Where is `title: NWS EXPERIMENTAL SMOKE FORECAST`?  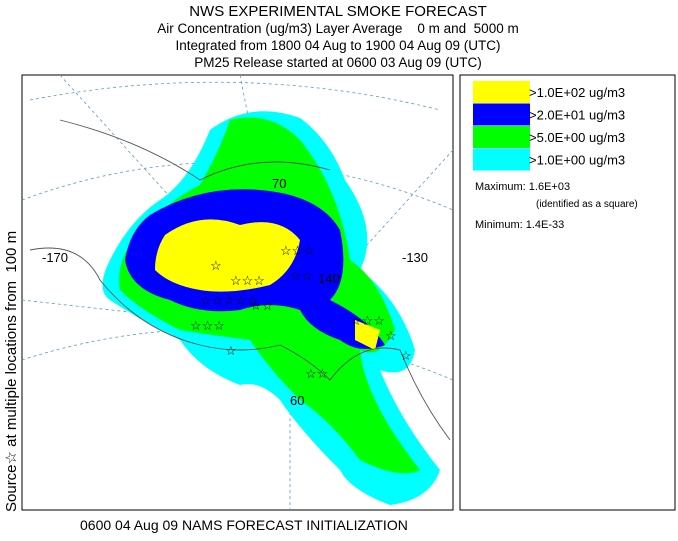
title: NWS EXPERIMENTAL SMOKE FORECAST is located at coordinates (338, 11).